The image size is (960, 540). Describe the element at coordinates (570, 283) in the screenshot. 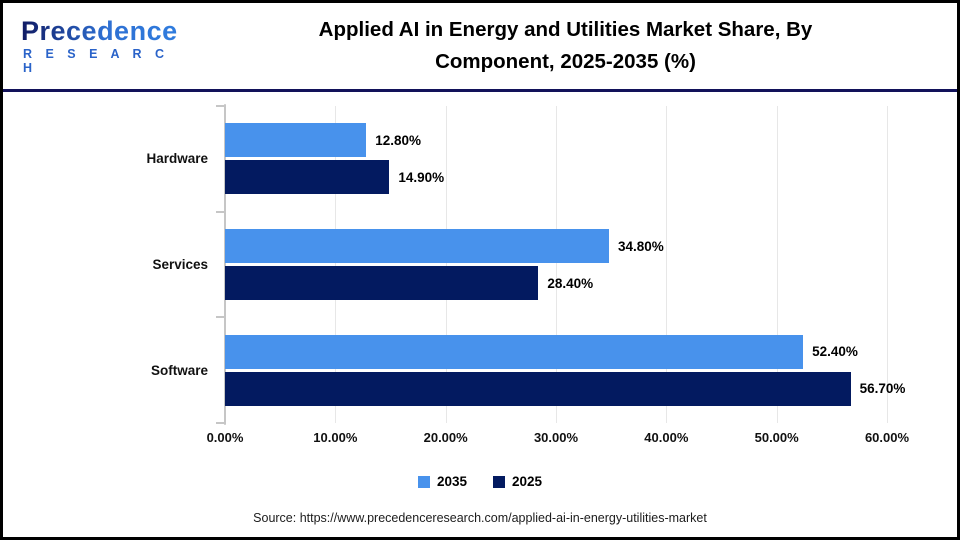

I see `bar-value-label: 28.40%` at that location.